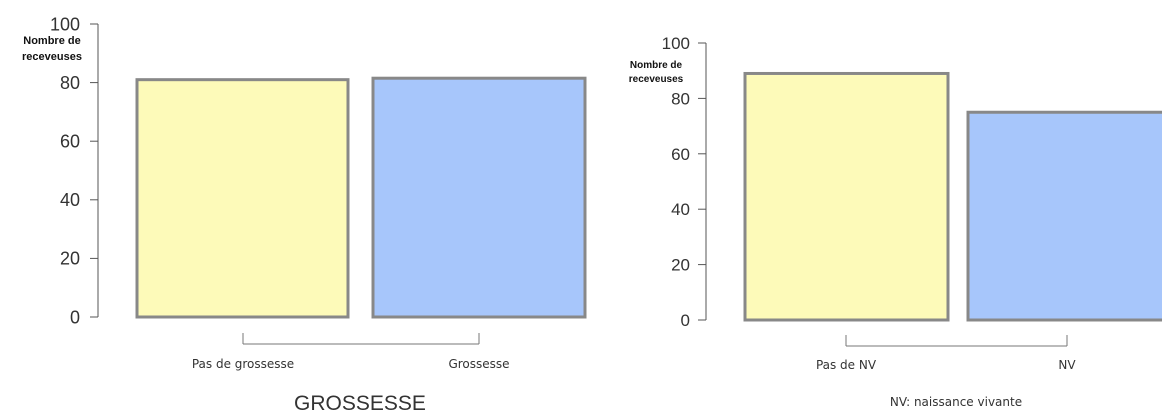 This screenshot has height=412, width=1162. What do you see at coordinates (51, 41) in the screenshot?
I see `chart-1-ylabel-line-1: Nombre de` at bounding box center [51, 41].